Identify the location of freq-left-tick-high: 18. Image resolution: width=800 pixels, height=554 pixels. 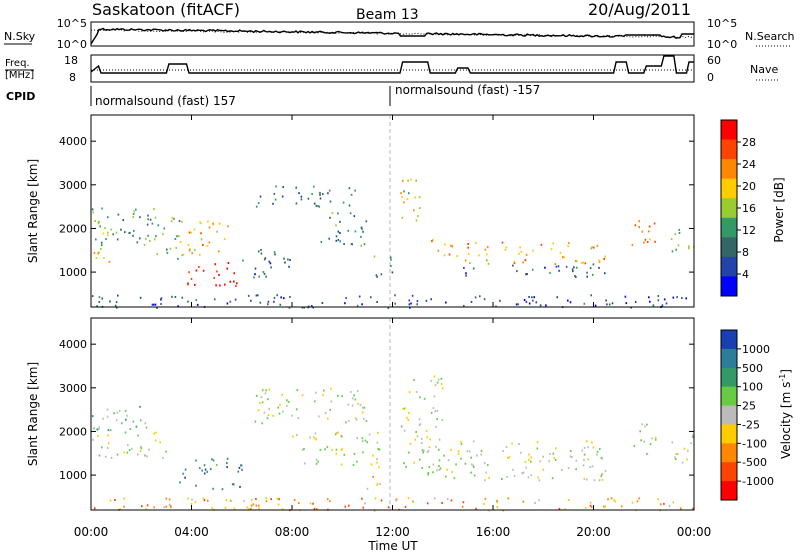
(71, 60).